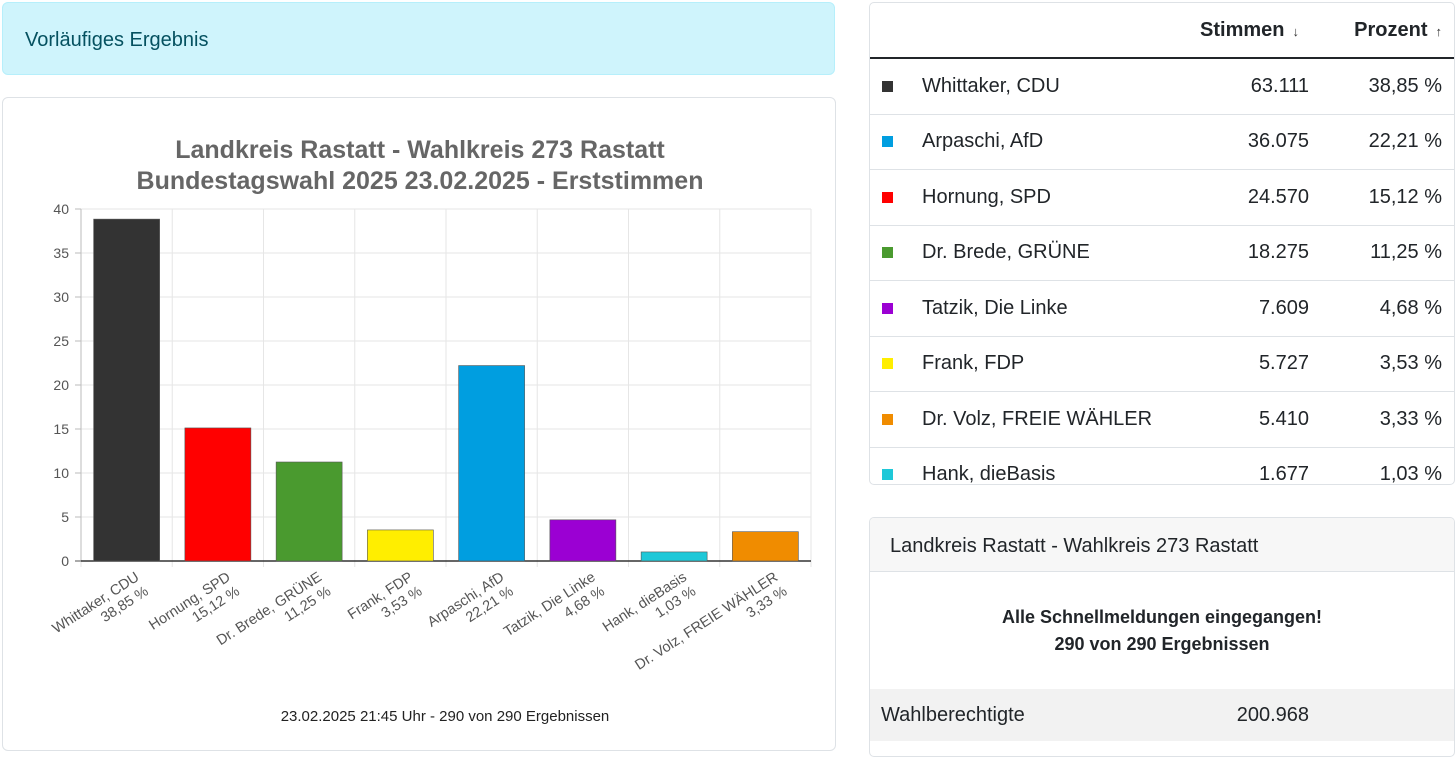 This screenshot has height=757, width=1456. What do you see at coordinates (706, 620) in the screenshot?
I see `category-name: Dr. Volz, FREIE WÄHLER` at bounding box center [706, 620].